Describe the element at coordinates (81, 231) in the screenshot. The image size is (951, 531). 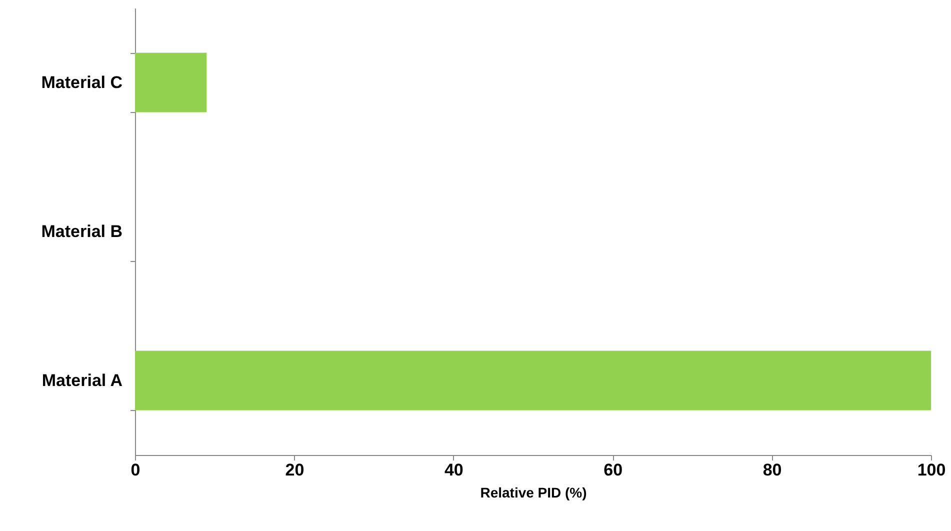
I see `y-tick-label: Material B` at that location.